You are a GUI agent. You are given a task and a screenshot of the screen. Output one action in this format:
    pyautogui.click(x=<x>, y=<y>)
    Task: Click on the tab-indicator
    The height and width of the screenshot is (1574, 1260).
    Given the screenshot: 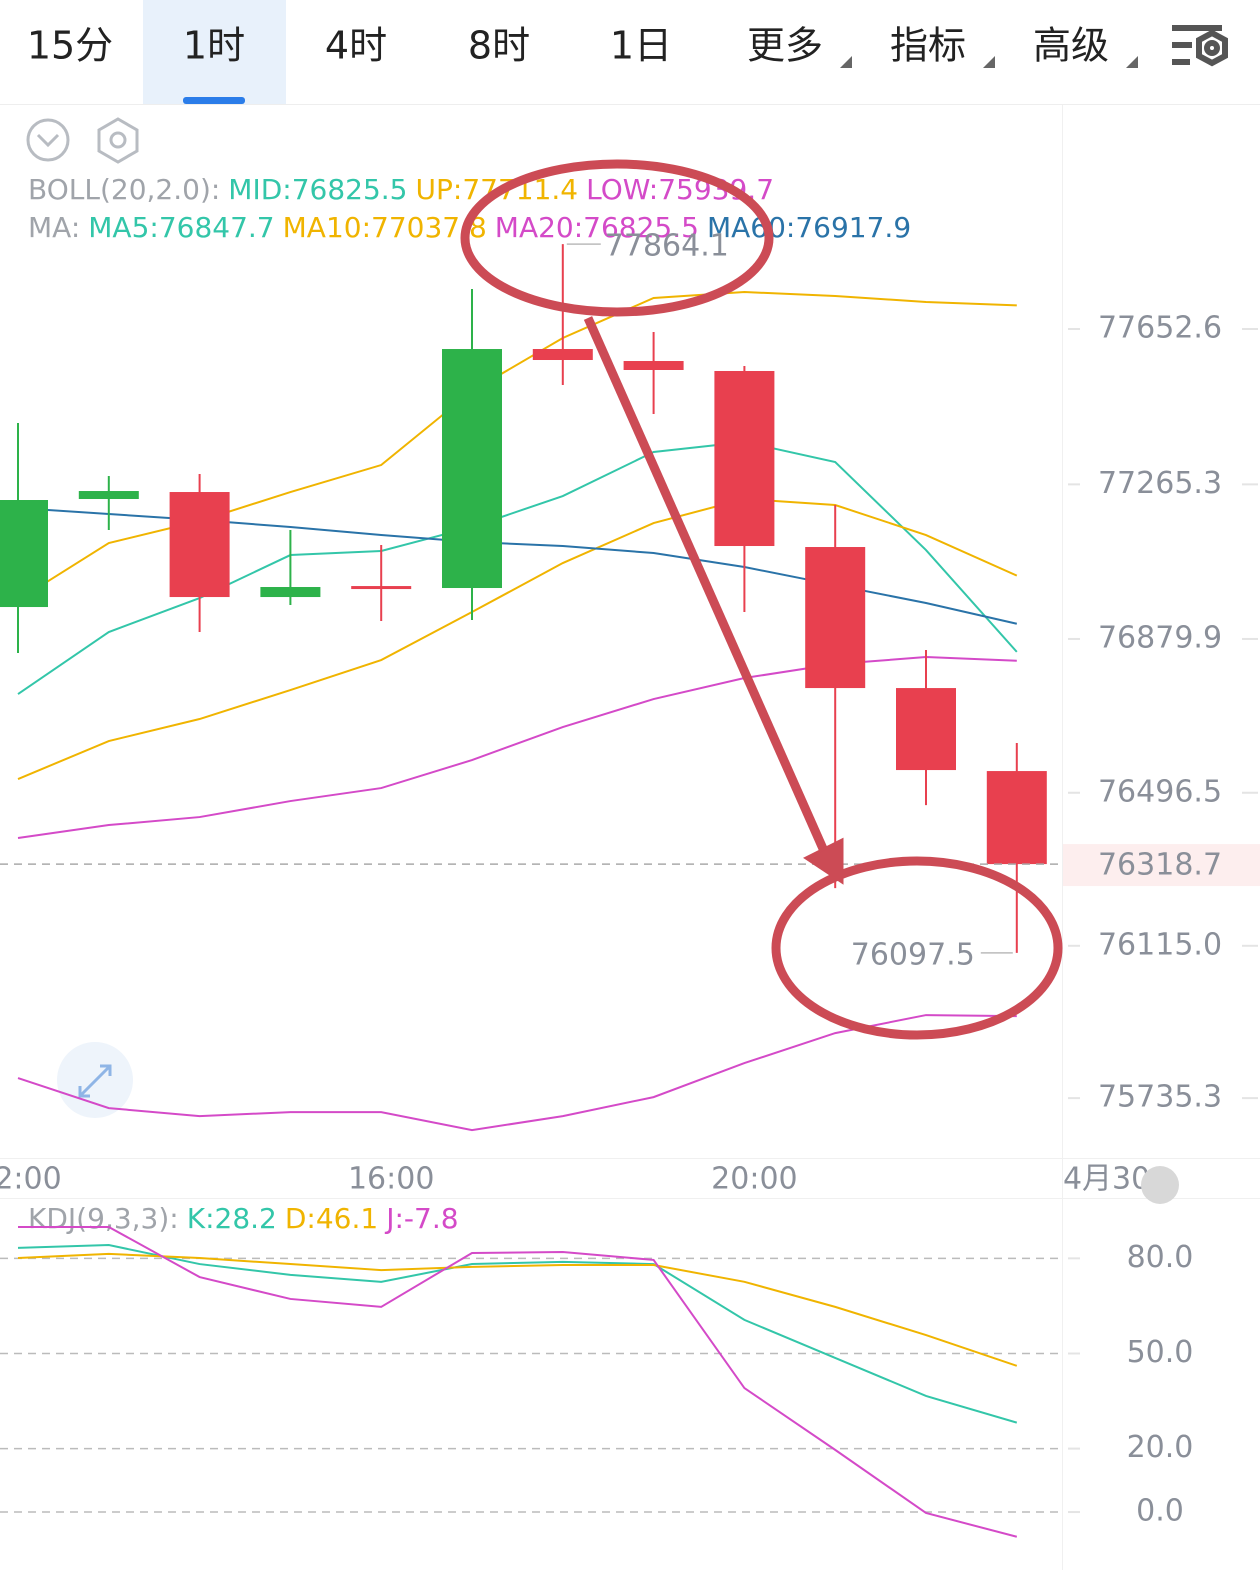 What is the action you would take?
    pyautogui.click(x=214, y=100)
    